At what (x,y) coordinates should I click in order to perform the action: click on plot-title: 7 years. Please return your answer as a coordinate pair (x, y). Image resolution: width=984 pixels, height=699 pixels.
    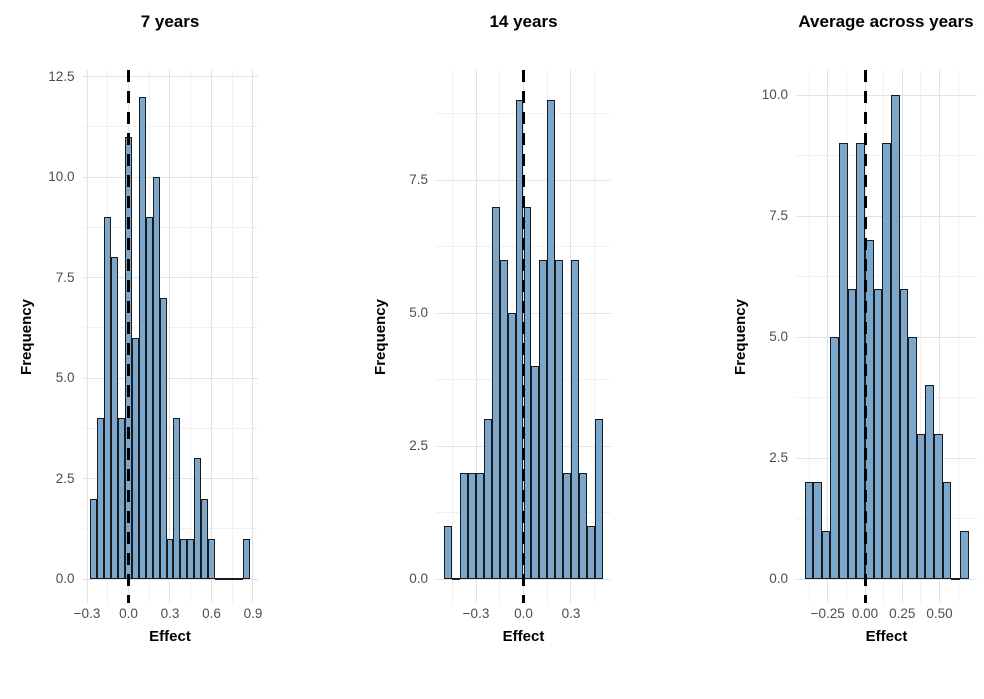
    Looking at the image, I should click on (170, 21).